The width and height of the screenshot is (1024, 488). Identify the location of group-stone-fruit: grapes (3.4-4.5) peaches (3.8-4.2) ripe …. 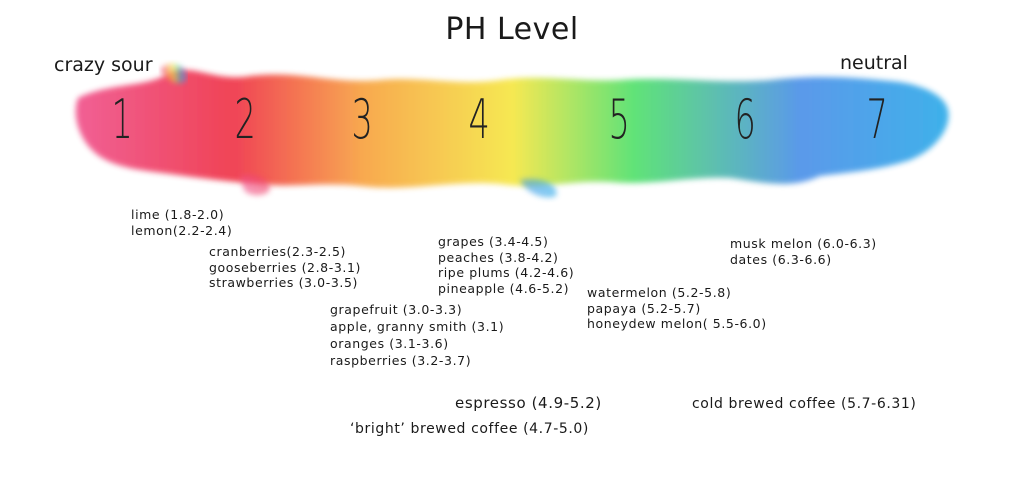
(506, 265).